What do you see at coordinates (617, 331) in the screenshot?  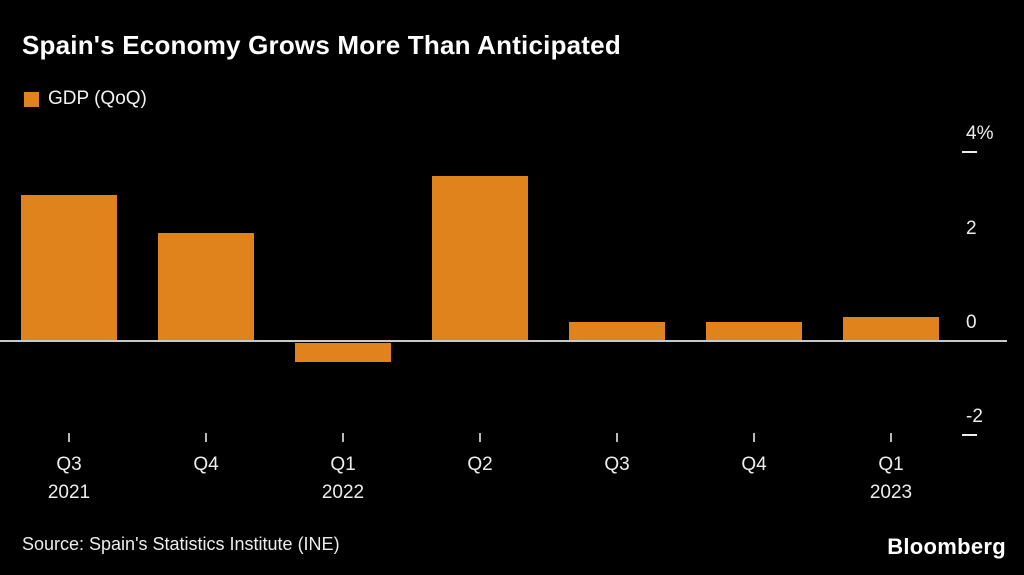 I see `bar-q3-2022` at bounding box center [617, 331].